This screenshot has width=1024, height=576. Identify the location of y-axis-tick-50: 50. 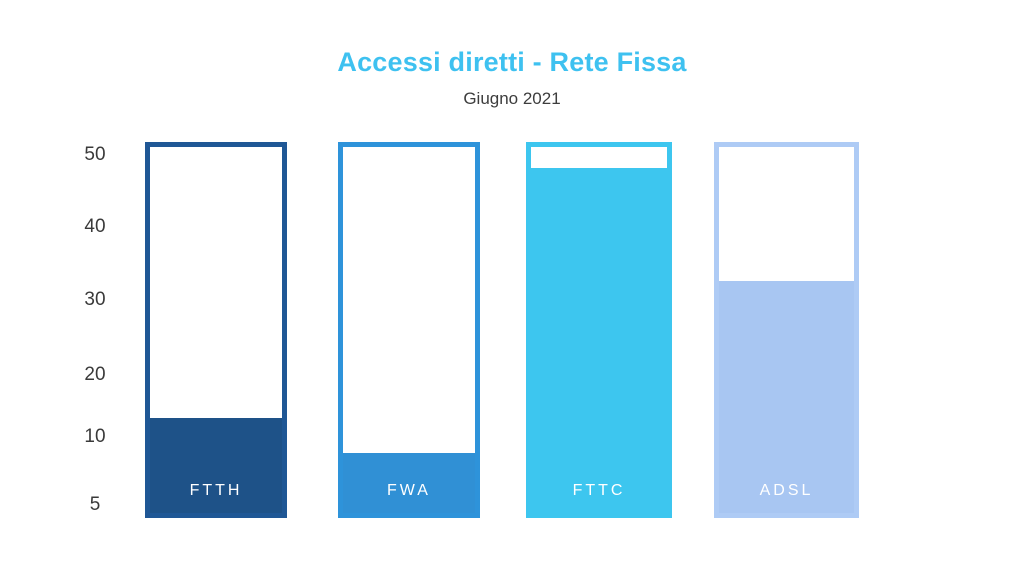
(95, 154).